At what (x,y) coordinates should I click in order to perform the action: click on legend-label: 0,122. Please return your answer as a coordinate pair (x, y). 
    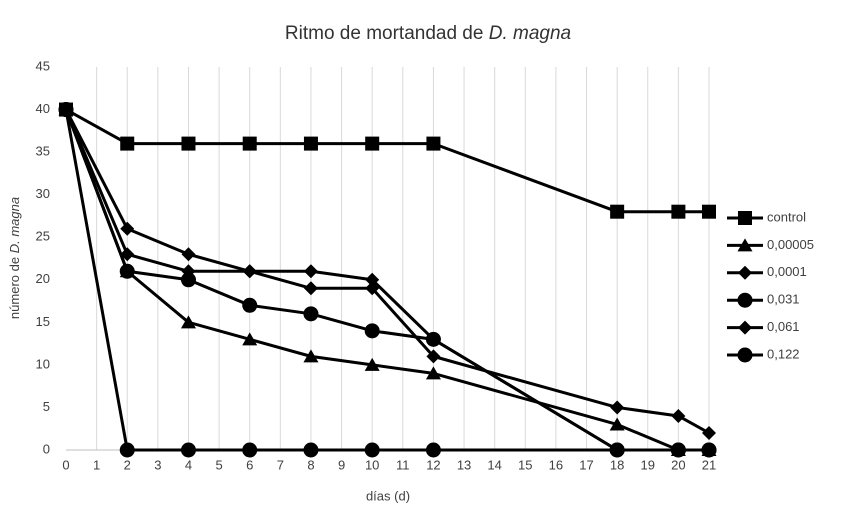
    Looking at the image, I should click on (783, 353).